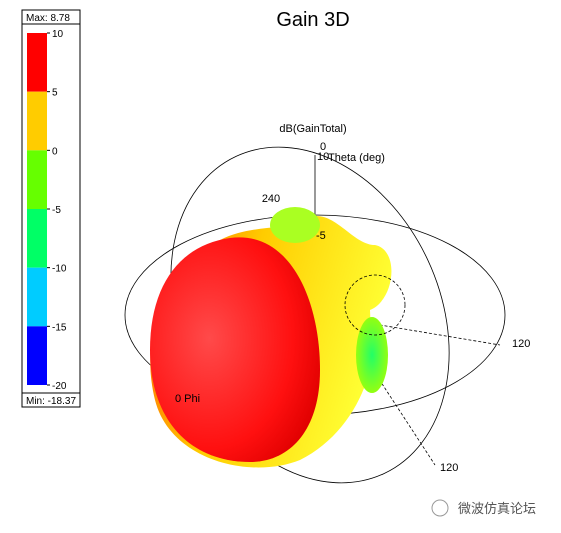 Image resolution: width=561 pixels, height=533 pixels. What do you see at coordinates (58, 34) in the screenshot?
I see `tick-label: 10` at bounding box center [58, 34].